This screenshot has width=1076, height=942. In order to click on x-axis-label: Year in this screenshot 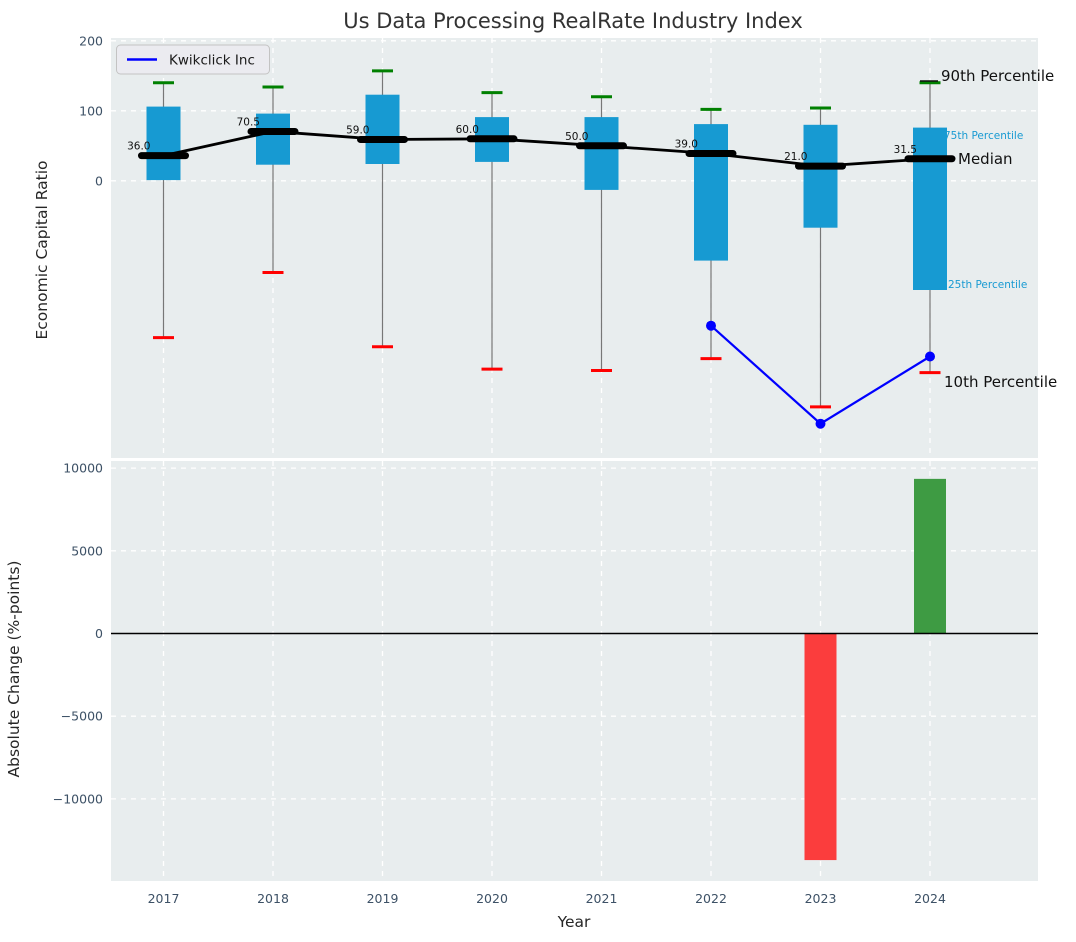, I will do `click(574, 922)`.